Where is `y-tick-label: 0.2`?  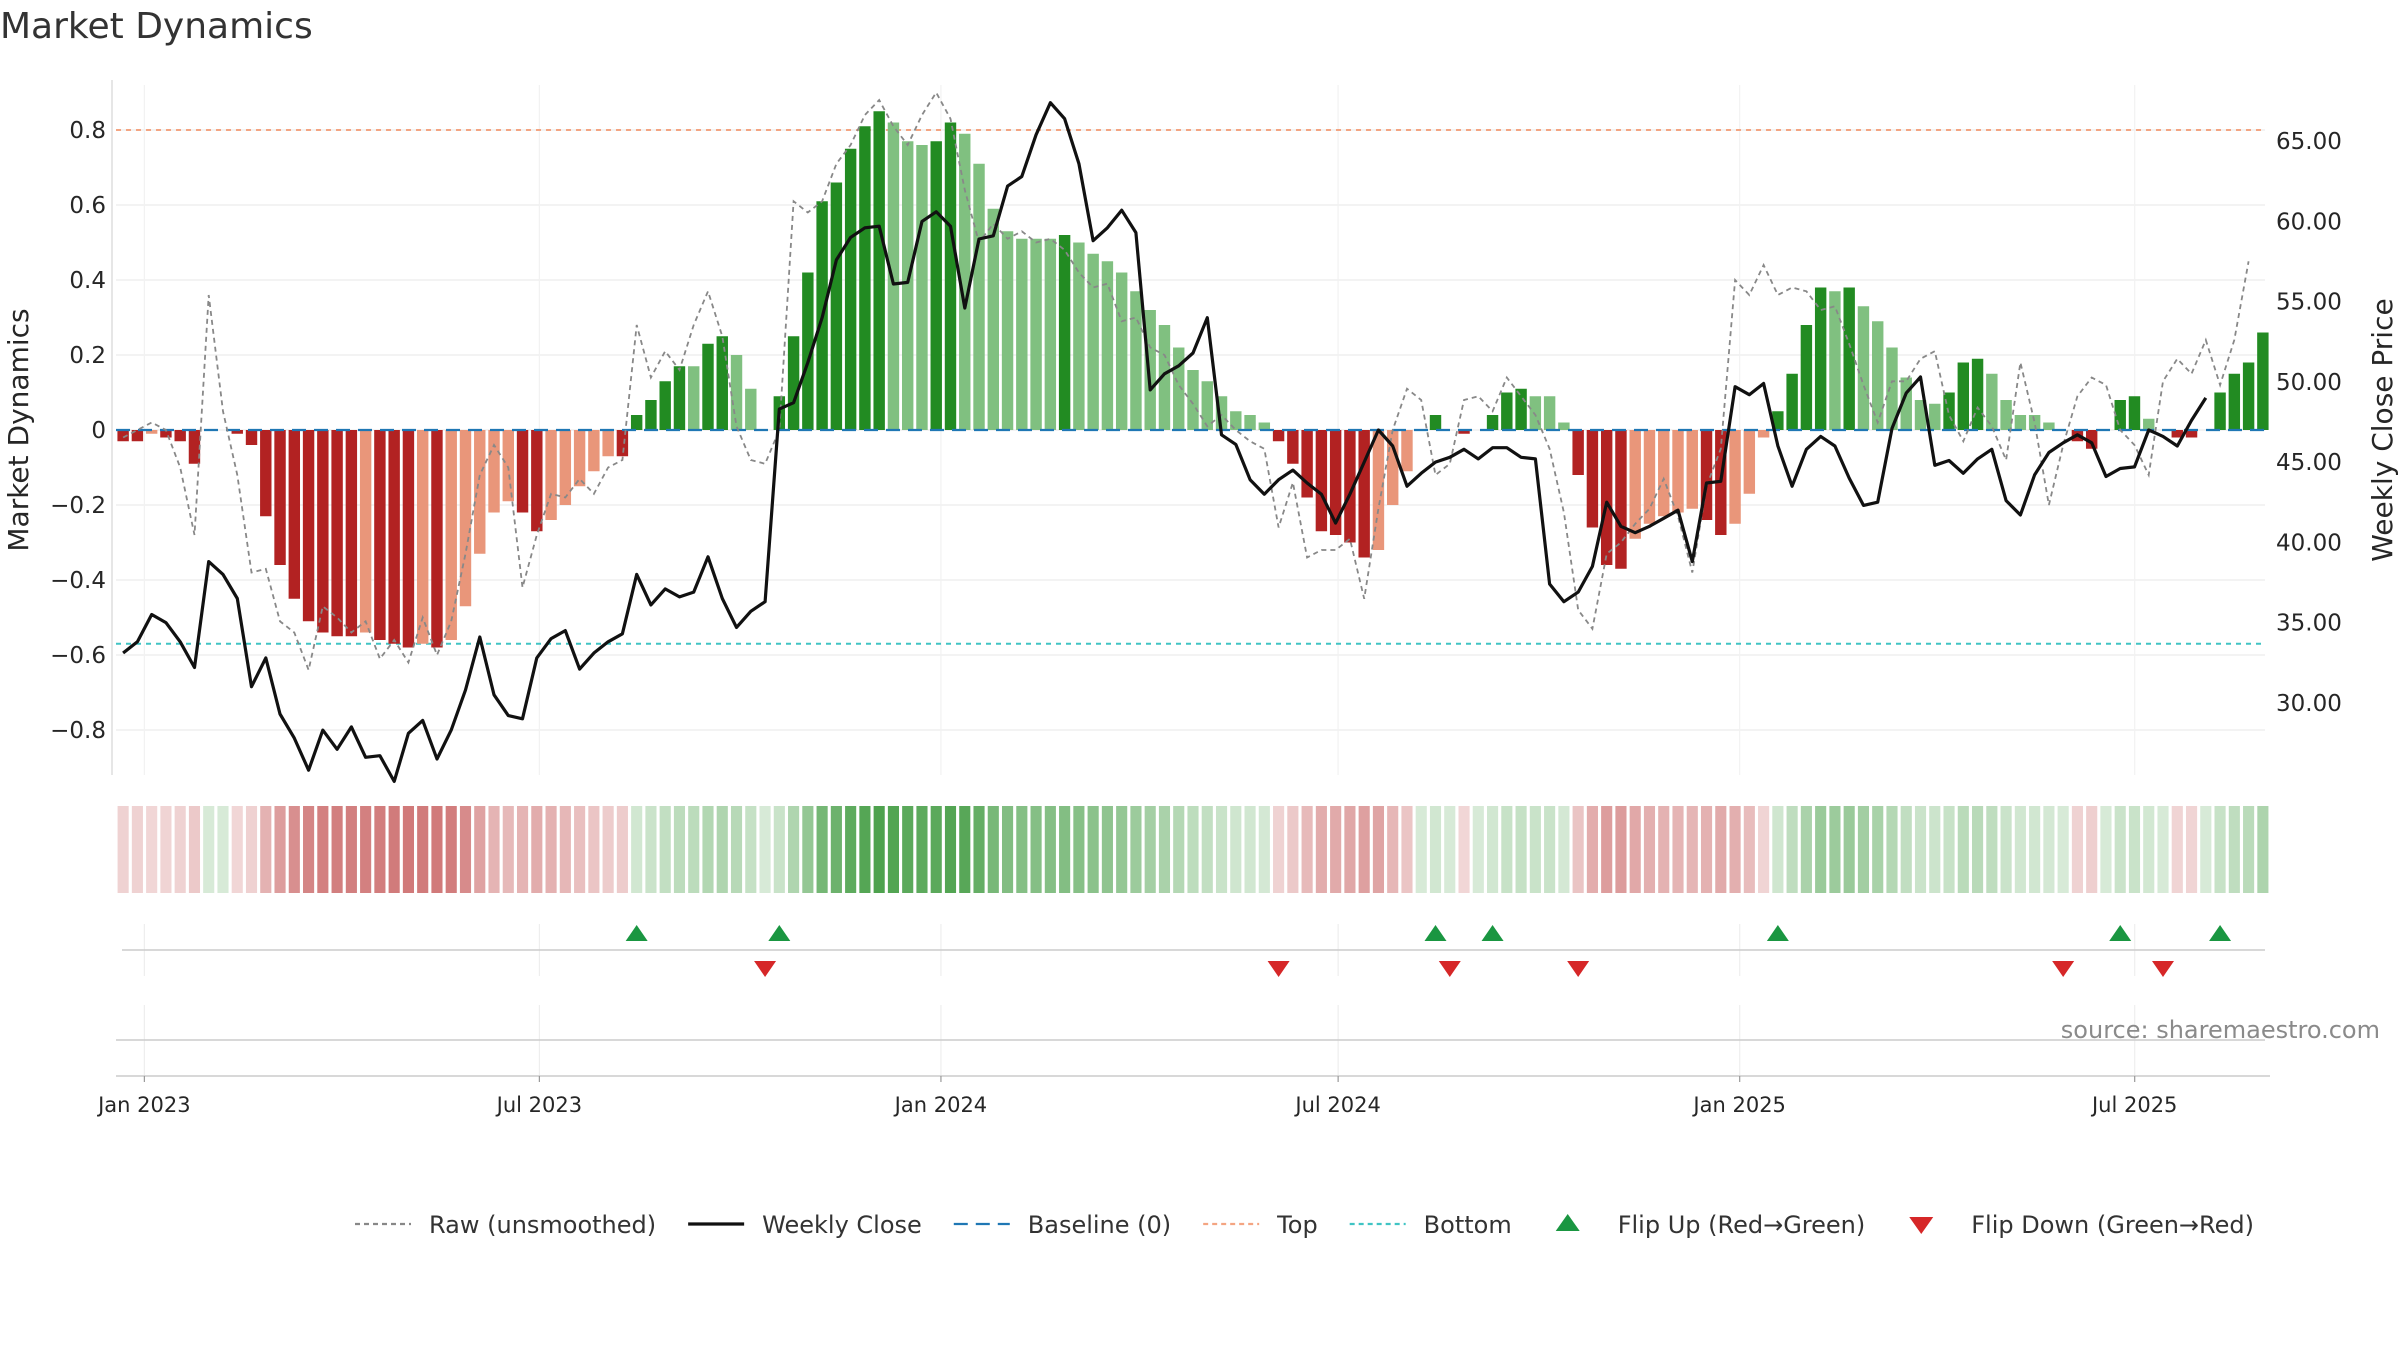
y-tick-label: 0.2 is located at coordinates (87, 356).